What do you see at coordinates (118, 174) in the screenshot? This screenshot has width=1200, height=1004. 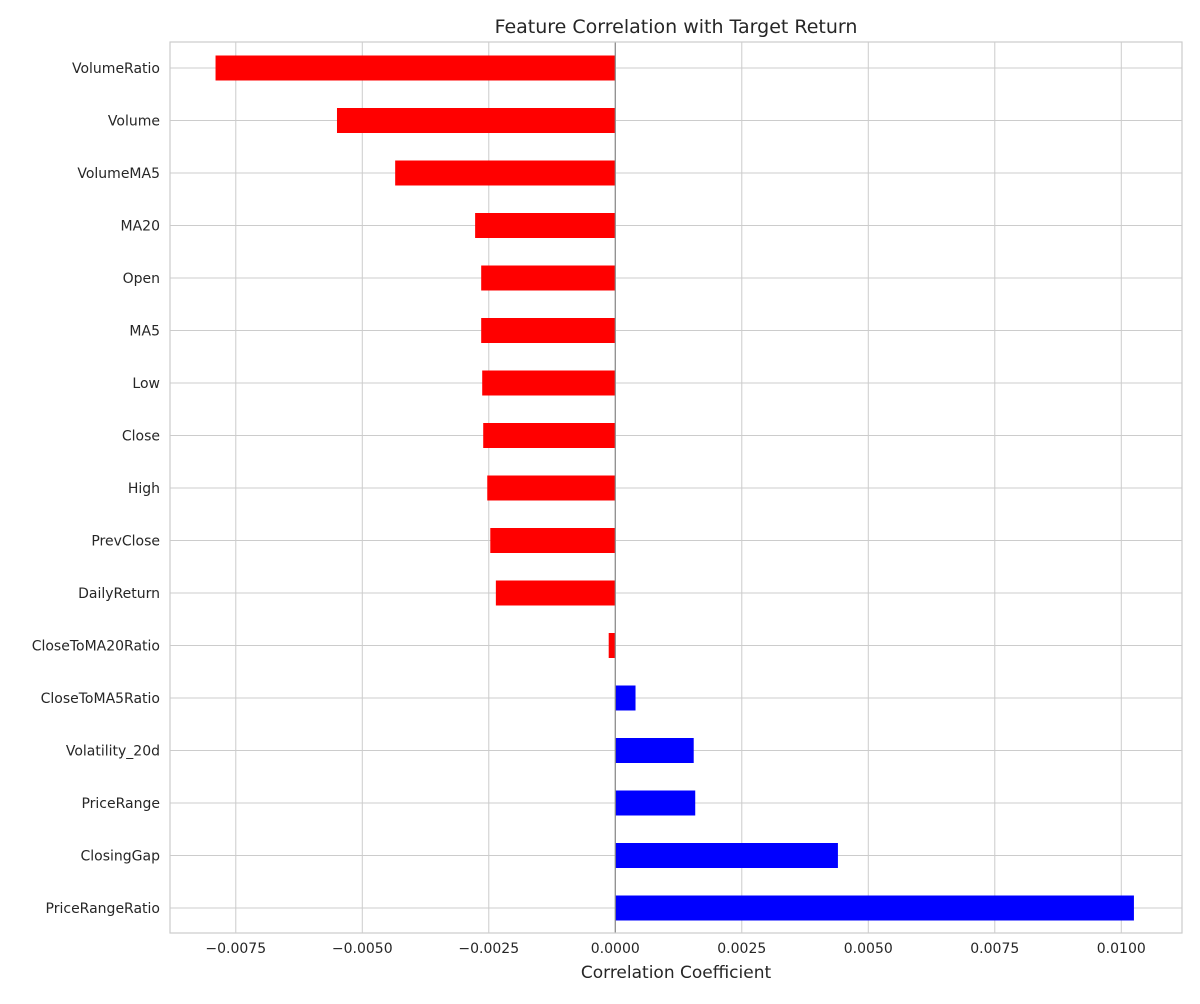 I see `category-label: VolumeMA5` at bounding box center [118, 174].